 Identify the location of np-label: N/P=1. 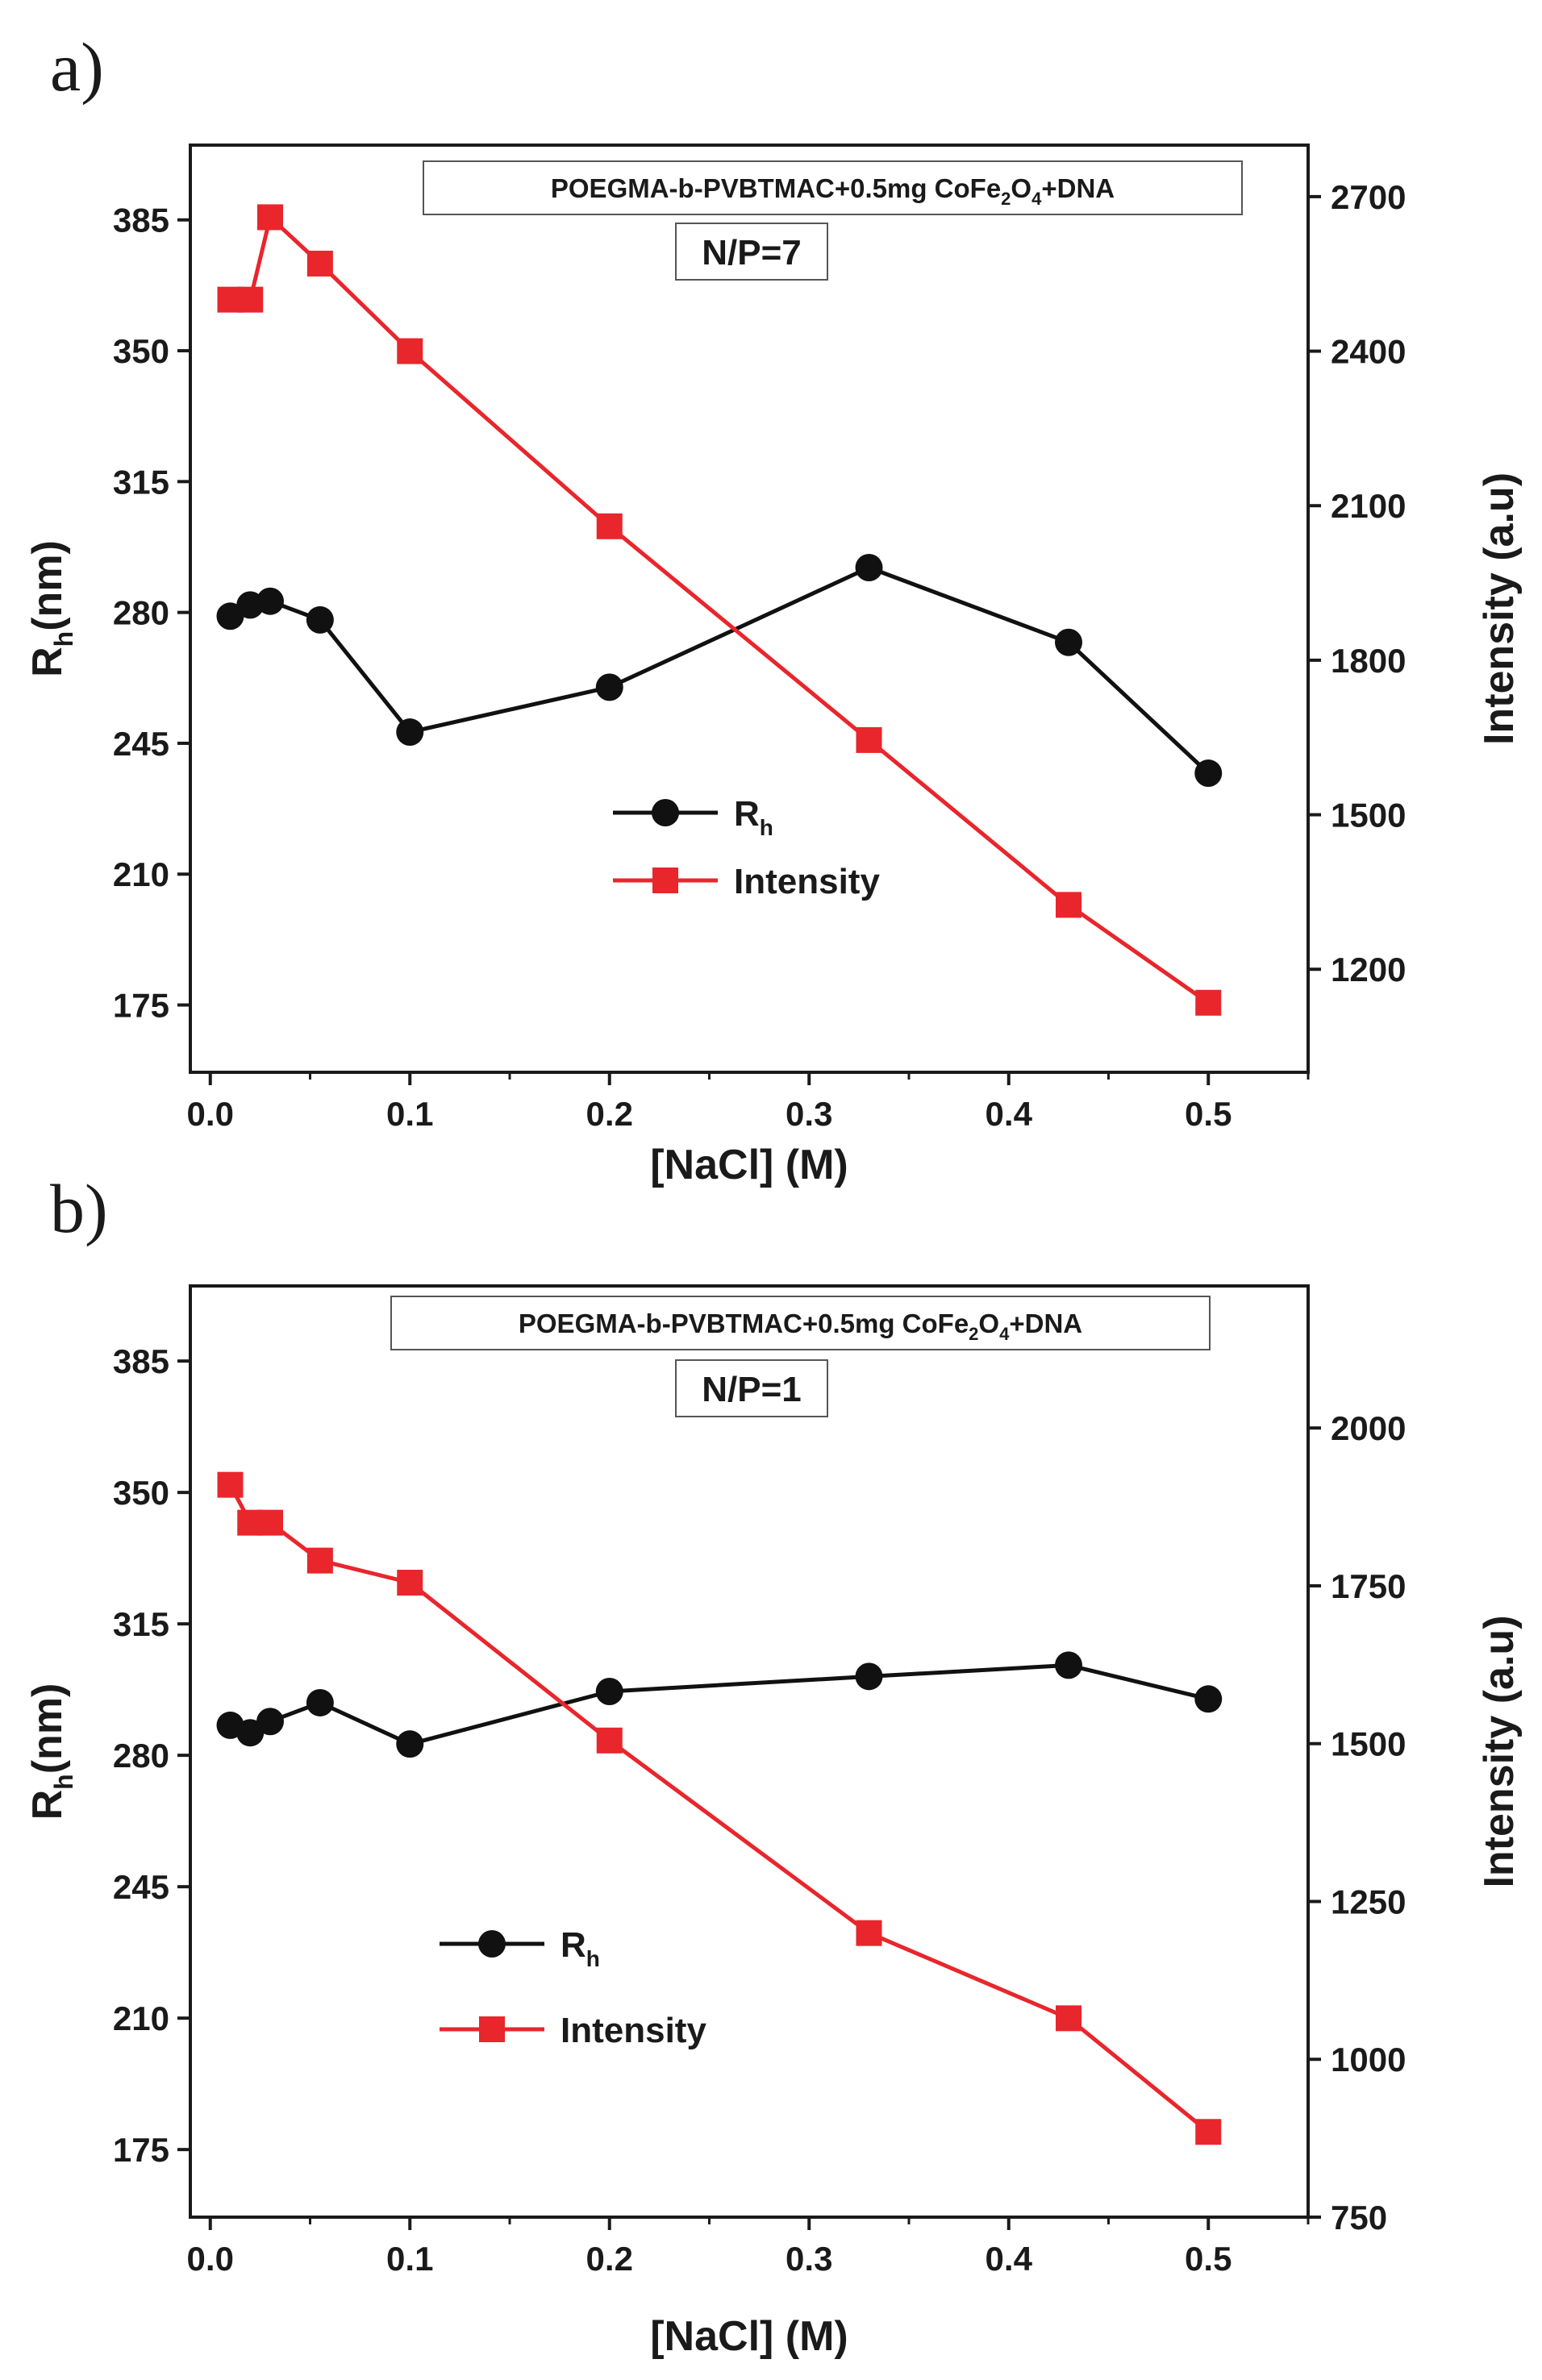
(752, 1389).